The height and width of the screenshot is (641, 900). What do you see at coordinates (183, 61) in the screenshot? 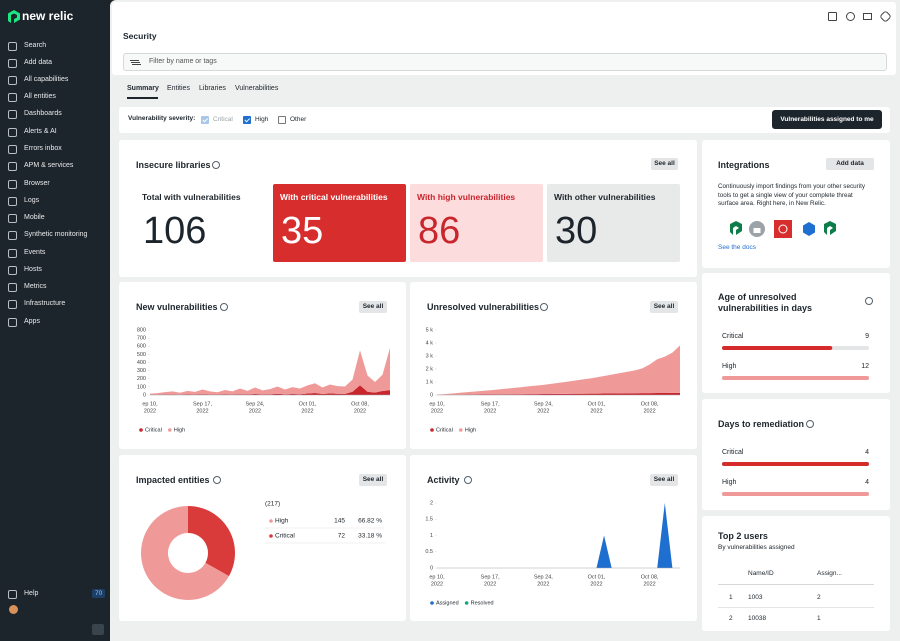
I see `filter-placeholder: Filter by name or tags` at bounding box center [183, 61].